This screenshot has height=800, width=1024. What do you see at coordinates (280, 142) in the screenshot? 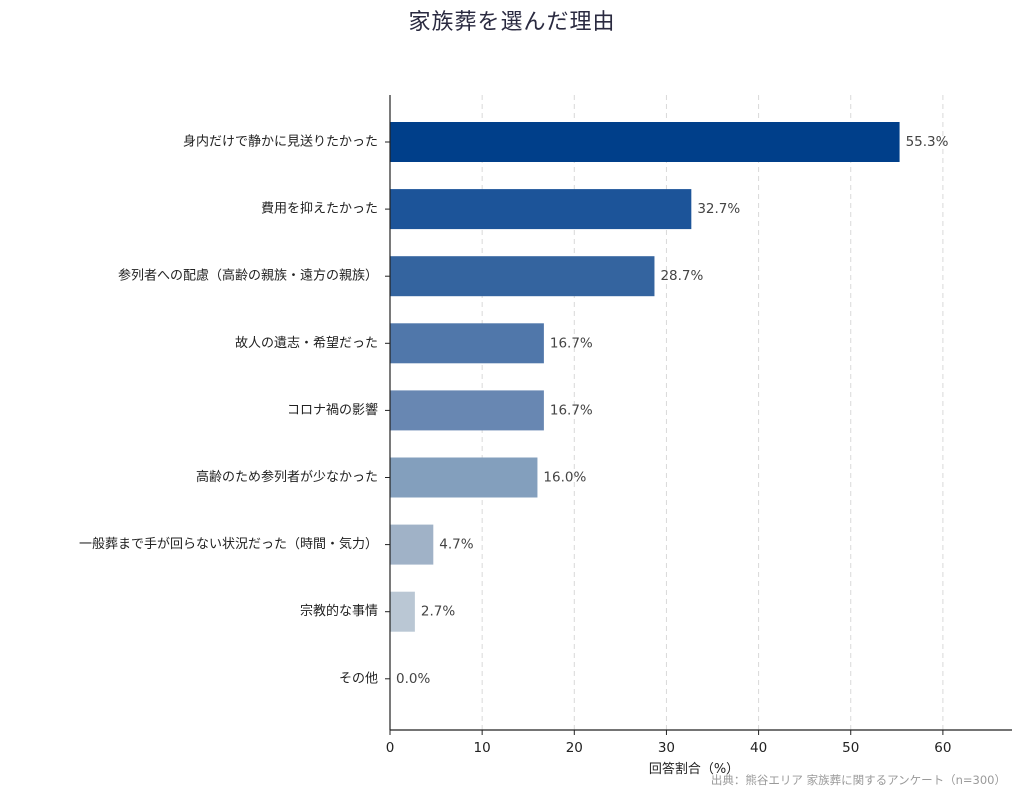
I see `category-label: 身内だけで静かに見送りたかった` at bounding box center [280, 142].